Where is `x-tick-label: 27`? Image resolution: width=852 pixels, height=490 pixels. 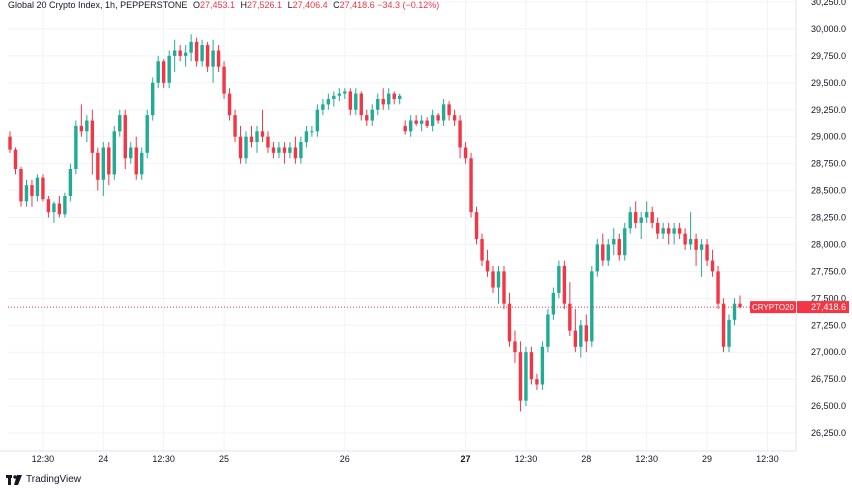 x-tick-label: 27 is located at coordinates (466, 459).